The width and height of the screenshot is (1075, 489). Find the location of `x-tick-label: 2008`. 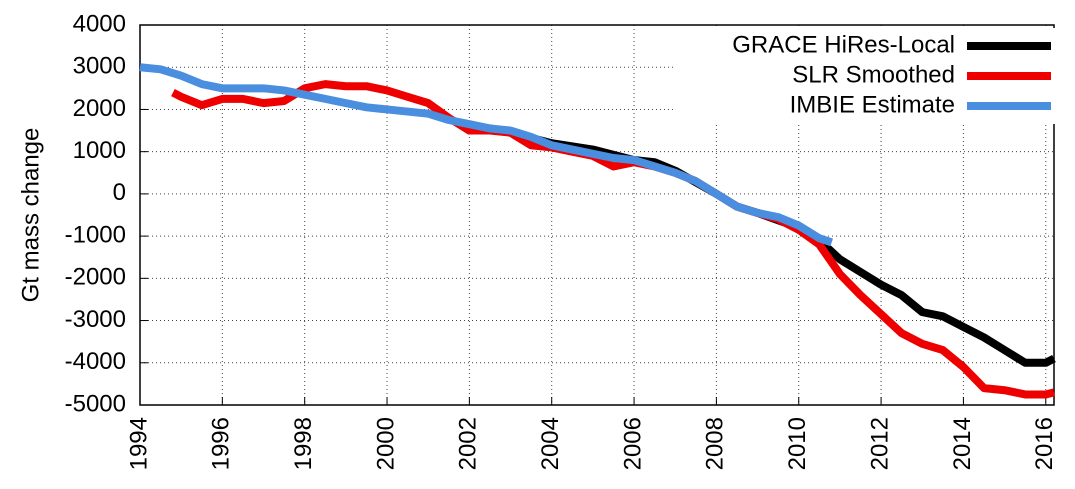

x-tick-label: 2008 is located at coordinates (715, 443).